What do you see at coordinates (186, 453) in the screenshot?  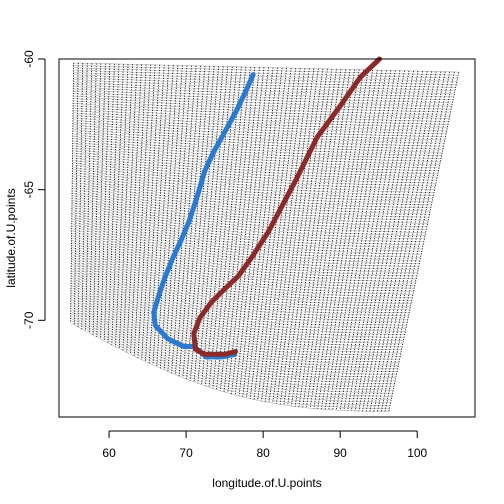 I see `x-tick-label: 70` at bounding box center [186, 453].